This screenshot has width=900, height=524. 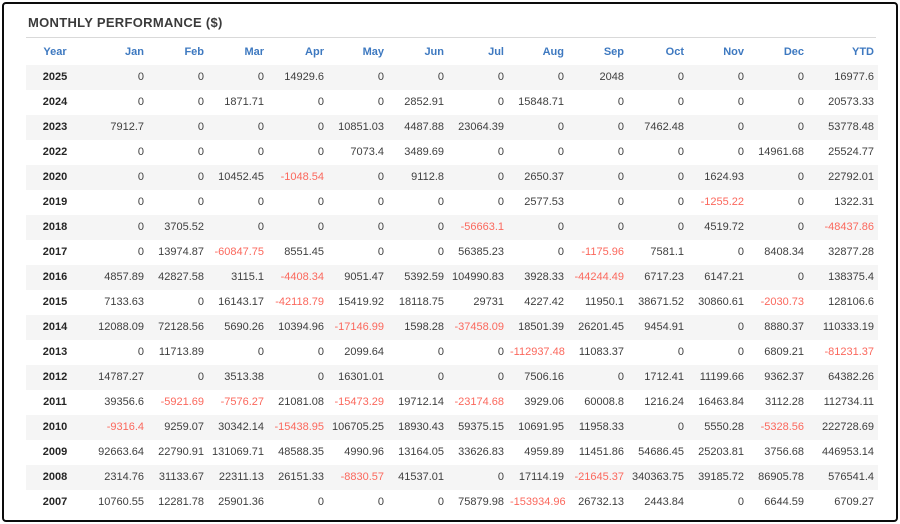 I want to click on year-cell: 2016, so click(x=55, y=277).